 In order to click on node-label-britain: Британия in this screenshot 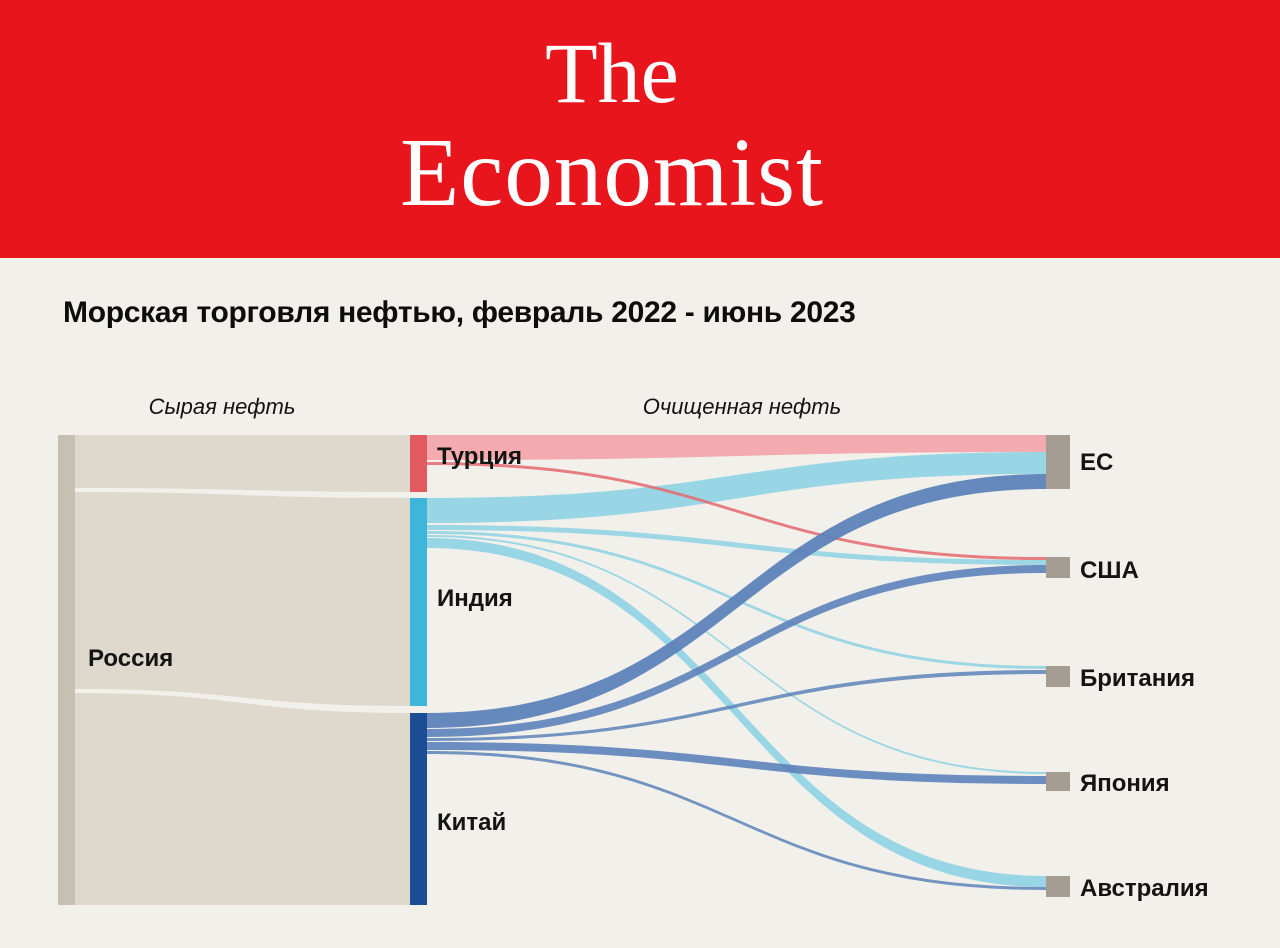, I will do `click(1137, 678)`.